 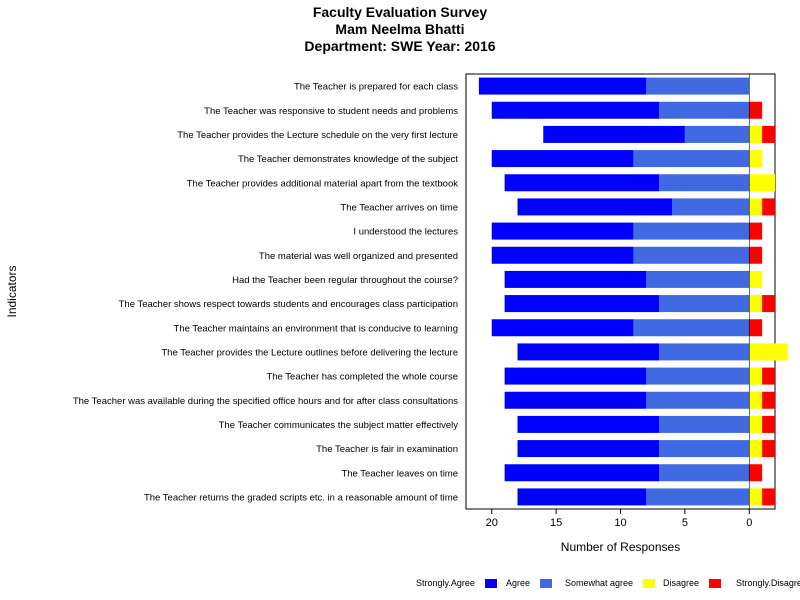 I want to click on legend-item-strongly-agree: Strongly.Agree, so click(x=456, y=583).